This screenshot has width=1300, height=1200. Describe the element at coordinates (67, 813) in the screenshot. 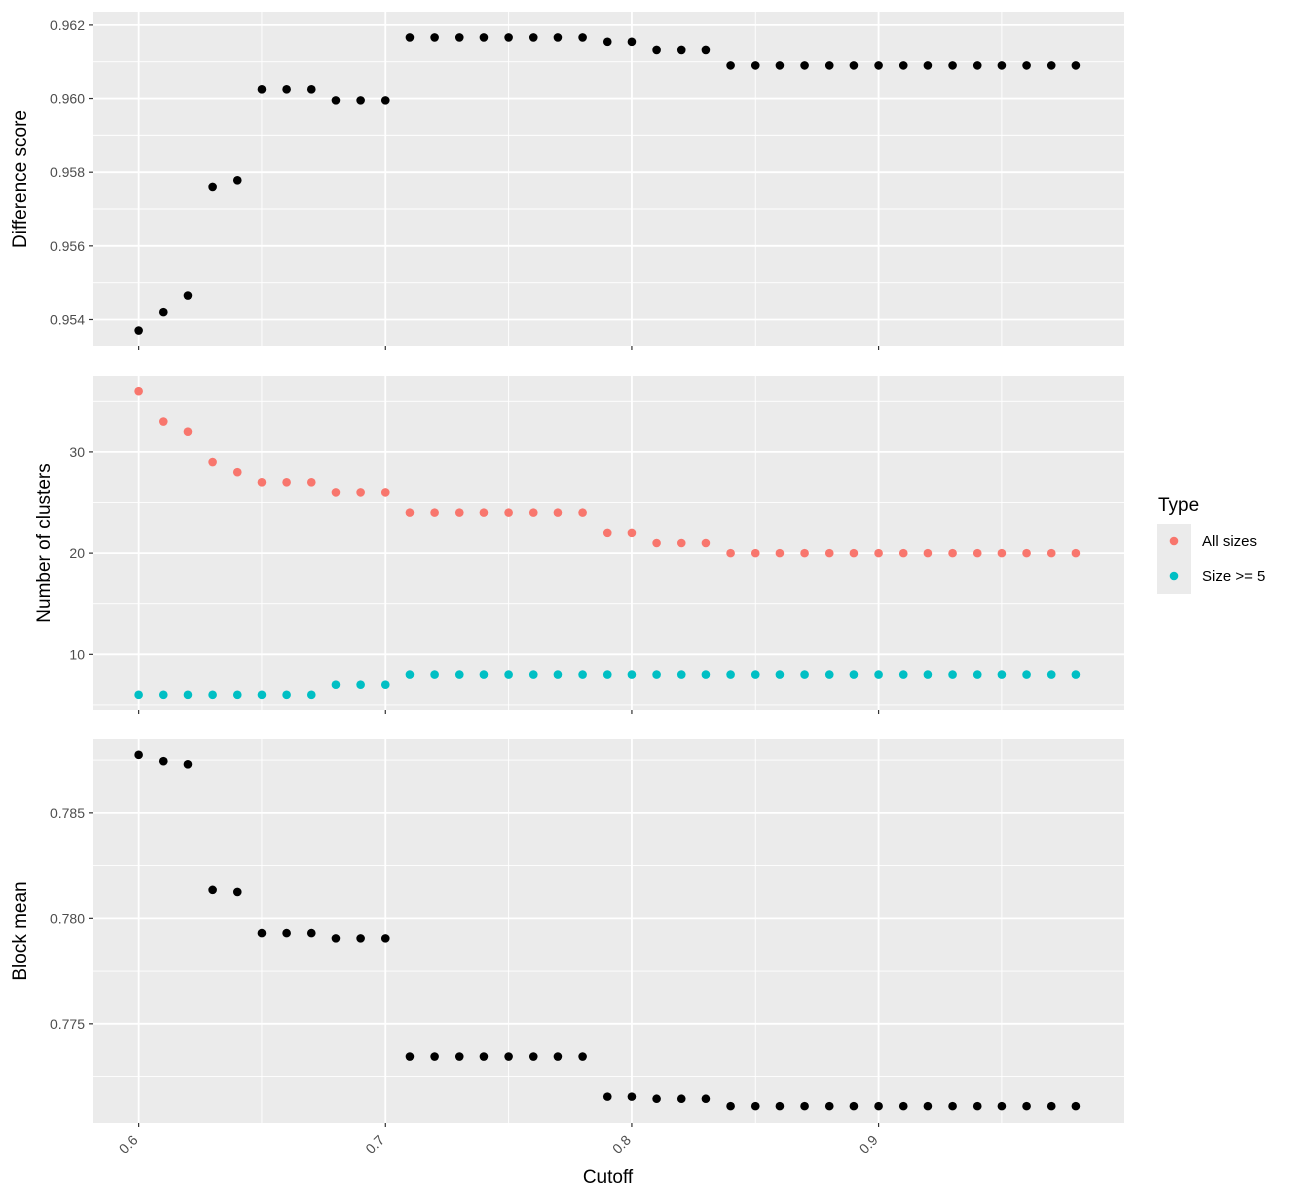

I see `y-tick-label: 0.785` at that location.